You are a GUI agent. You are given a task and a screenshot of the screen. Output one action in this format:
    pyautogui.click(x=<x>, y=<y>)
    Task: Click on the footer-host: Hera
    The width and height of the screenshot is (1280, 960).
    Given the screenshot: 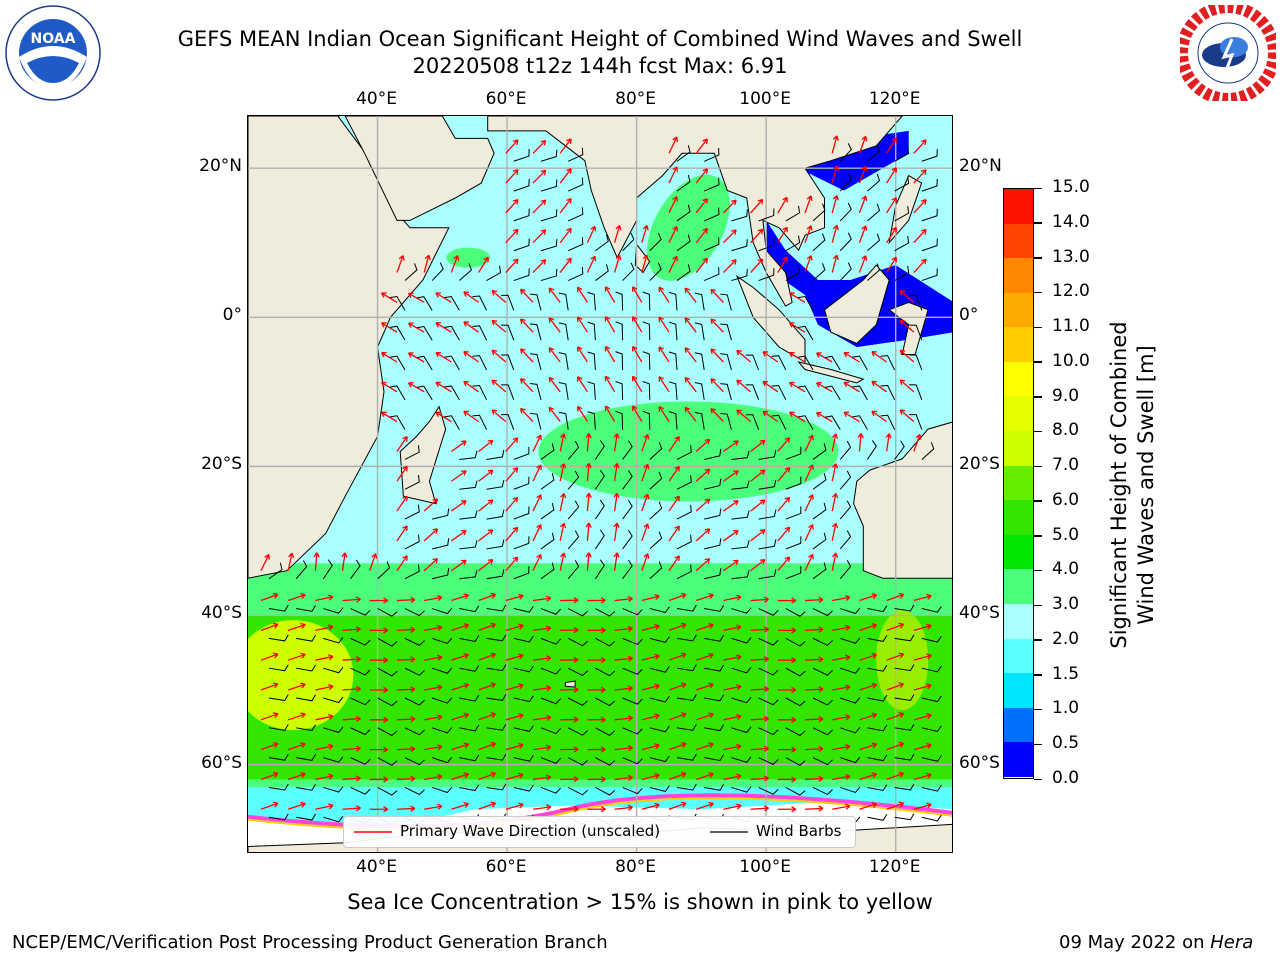 What is the action you would take?
    pyautogui.click(x=1232, y=942)
    